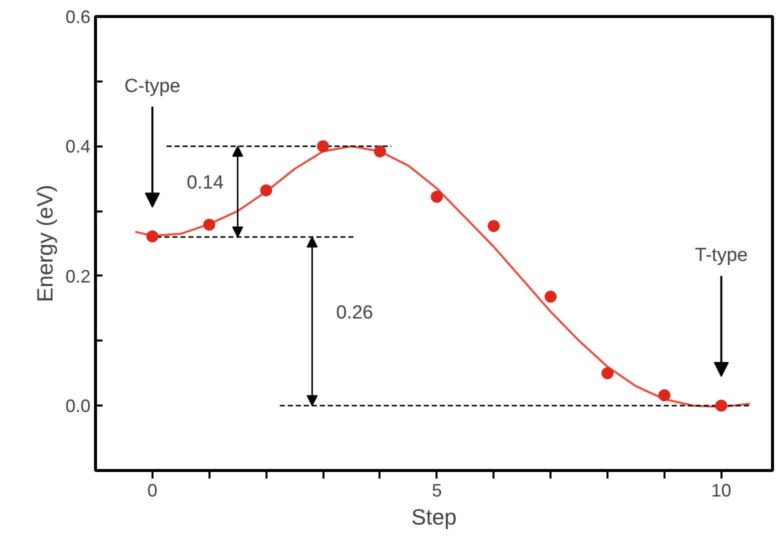 Image resolution: width=776 pixels, height=550 pixels. What do you see at coordinates (78, 17) in the screenshot?
I see `y-tick-label: 0.6` at bounding box center [78, 17].